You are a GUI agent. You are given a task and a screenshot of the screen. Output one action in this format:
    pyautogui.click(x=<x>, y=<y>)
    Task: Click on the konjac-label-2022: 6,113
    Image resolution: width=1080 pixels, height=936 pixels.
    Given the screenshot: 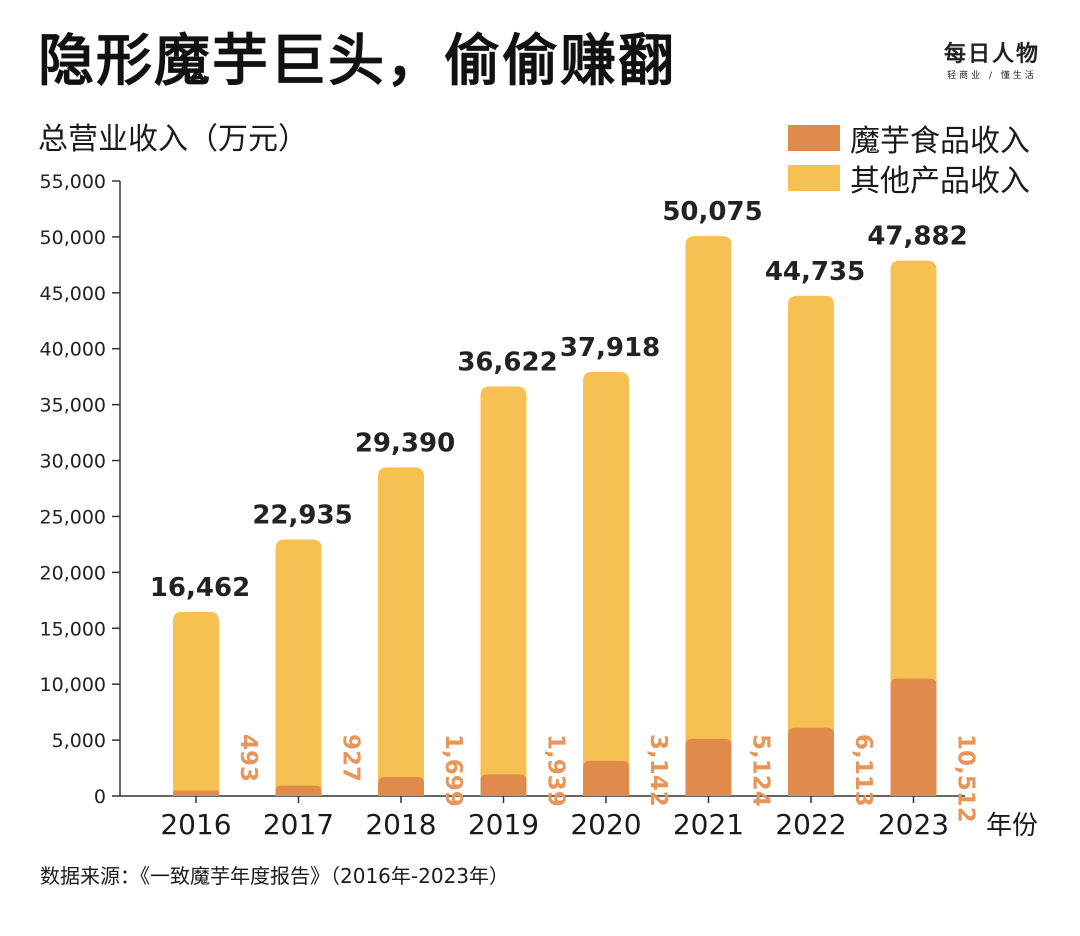 What is the action you would take?
    pyautogui.click(x=863, y=770)
    